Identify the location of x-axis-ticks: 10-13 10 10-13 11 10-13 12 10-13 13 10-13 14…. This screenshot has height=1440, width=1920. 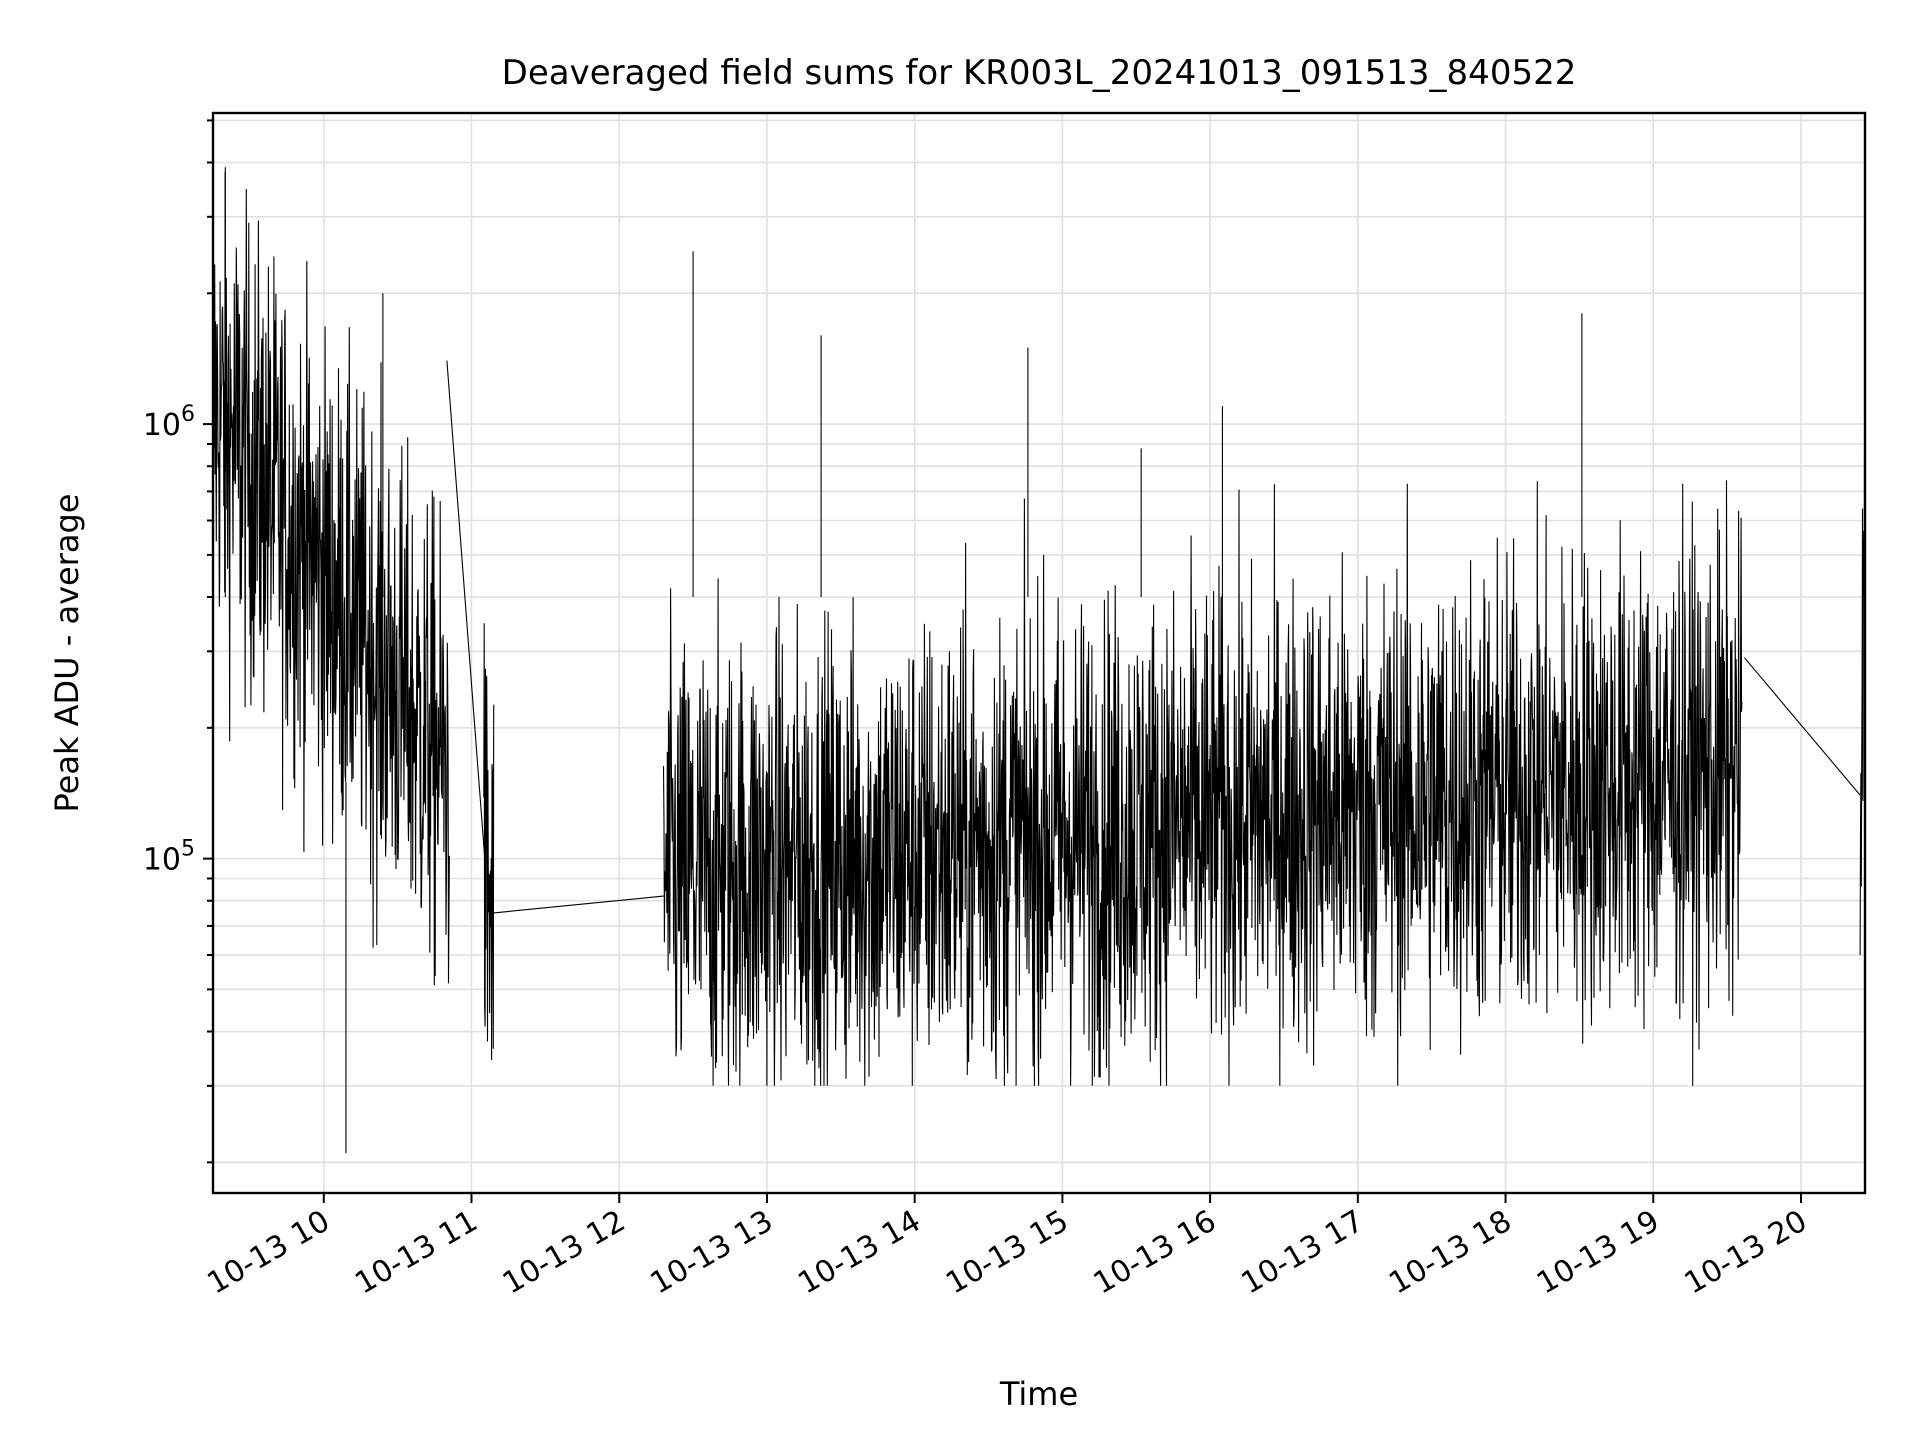
(1007, 1247).